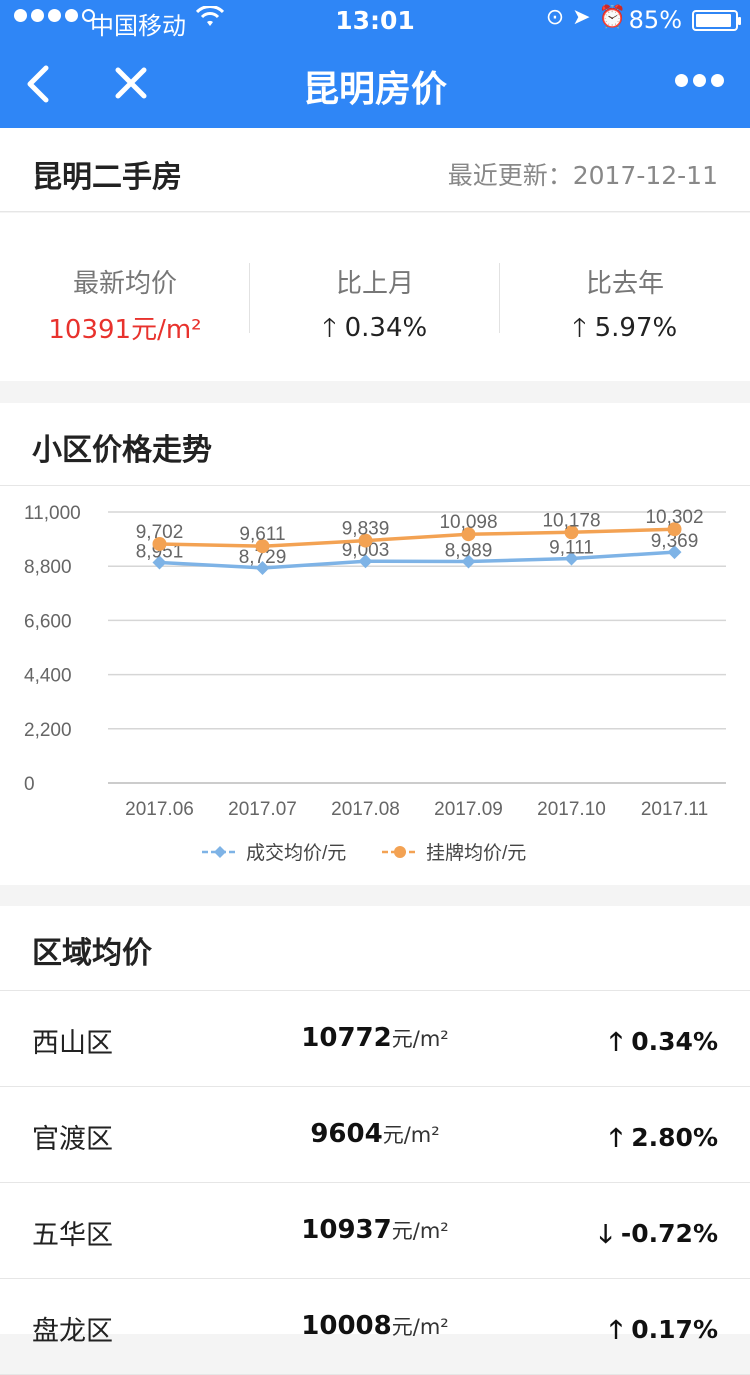 The height and width of the screenshot is (1375, 750). I want to click on more-menu-button, so click(699, 80).